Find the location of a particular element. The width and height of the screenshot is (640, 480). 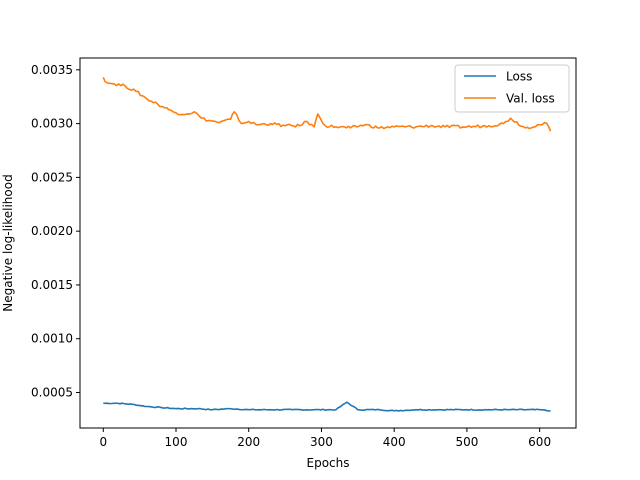

x-axis-label: Epochs is located at coordinates (328, 463).